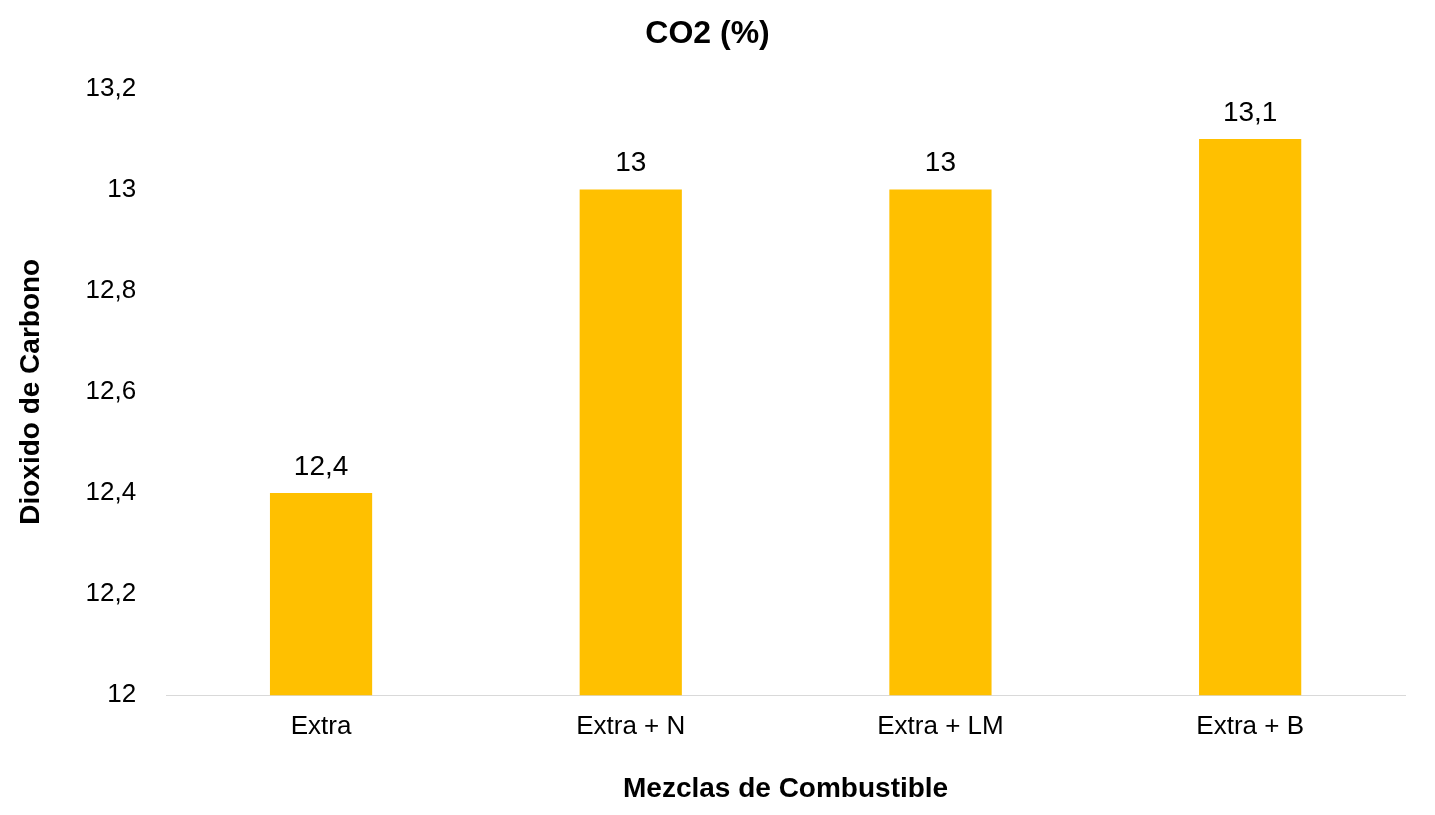 The image size is (1435, 815). I want to click on chart-title: CO2 (%), so click(707, 32).